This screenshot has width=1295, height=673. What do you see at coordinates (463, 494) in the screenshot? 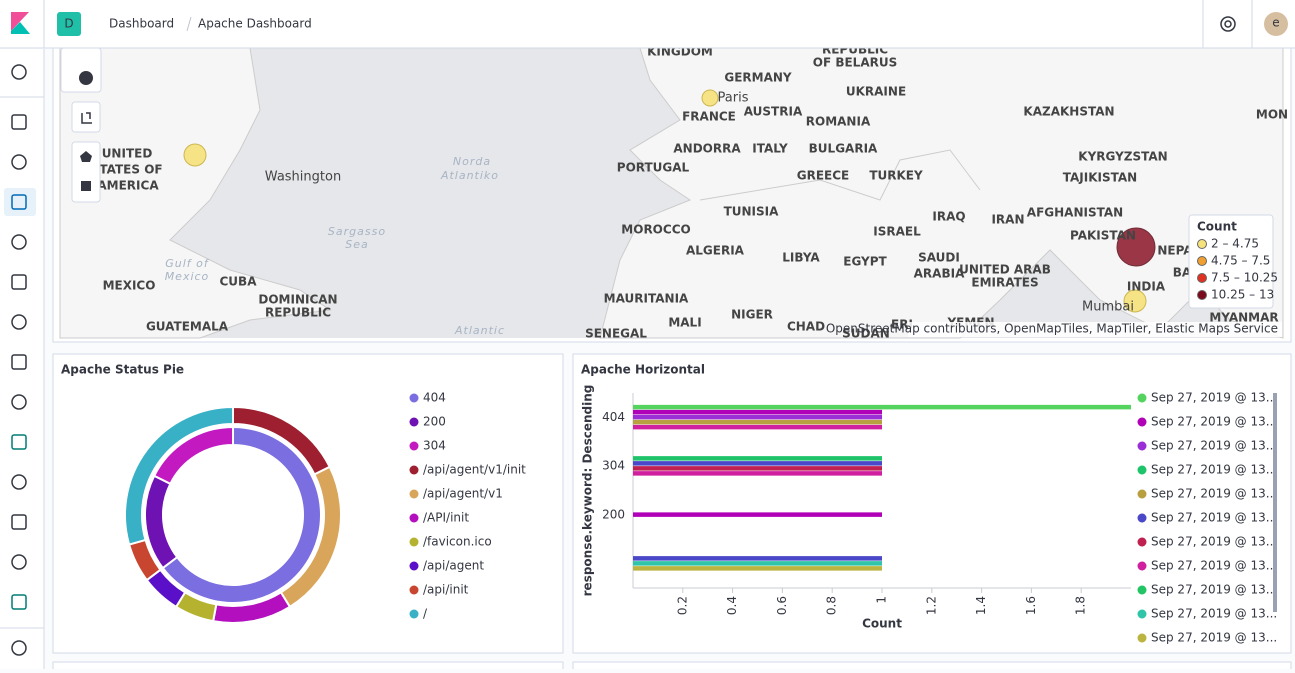
I see `legend-label: /api/agent/v1` at bounding box center [463, 494].